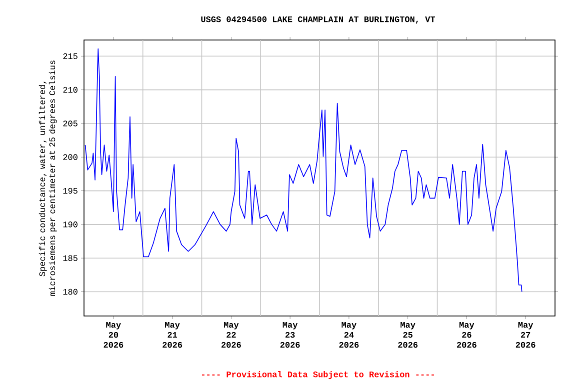 The height and width of the screenshot is (384, 576). What do you see at coordinates (114, 335) in the screenshot?
I see `x-tick-label: May 20 2026` at bounding box center [114, 335].